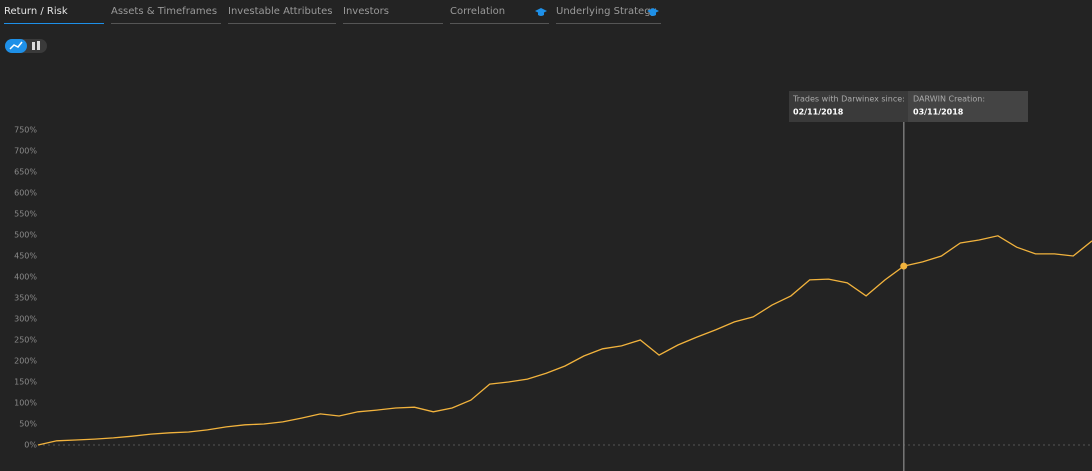 The width and height of the screenshot is (1092, 471). Describe the element at coordinates (25, 361) in the screenshot. I see `y-tick-label: 200%` at that location.